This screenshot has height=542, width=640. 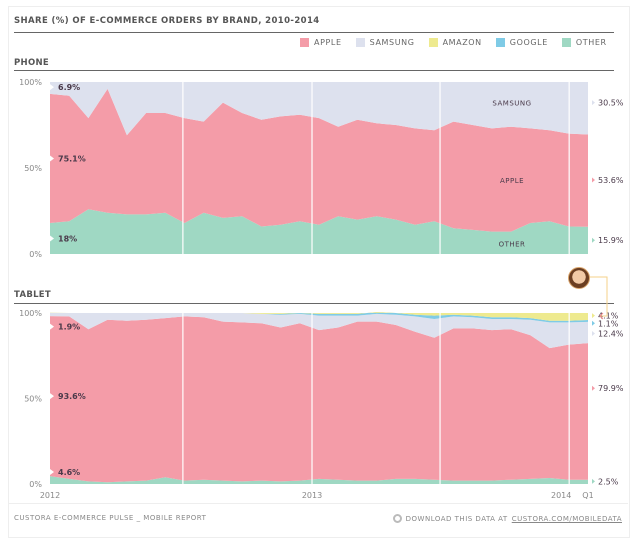 I want to click on download-icon, so click(x=397, y=518).